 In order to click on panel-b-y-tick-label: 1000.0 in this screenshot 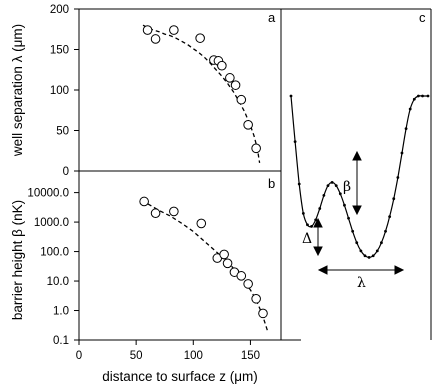, I will do `click(51, 223)`.